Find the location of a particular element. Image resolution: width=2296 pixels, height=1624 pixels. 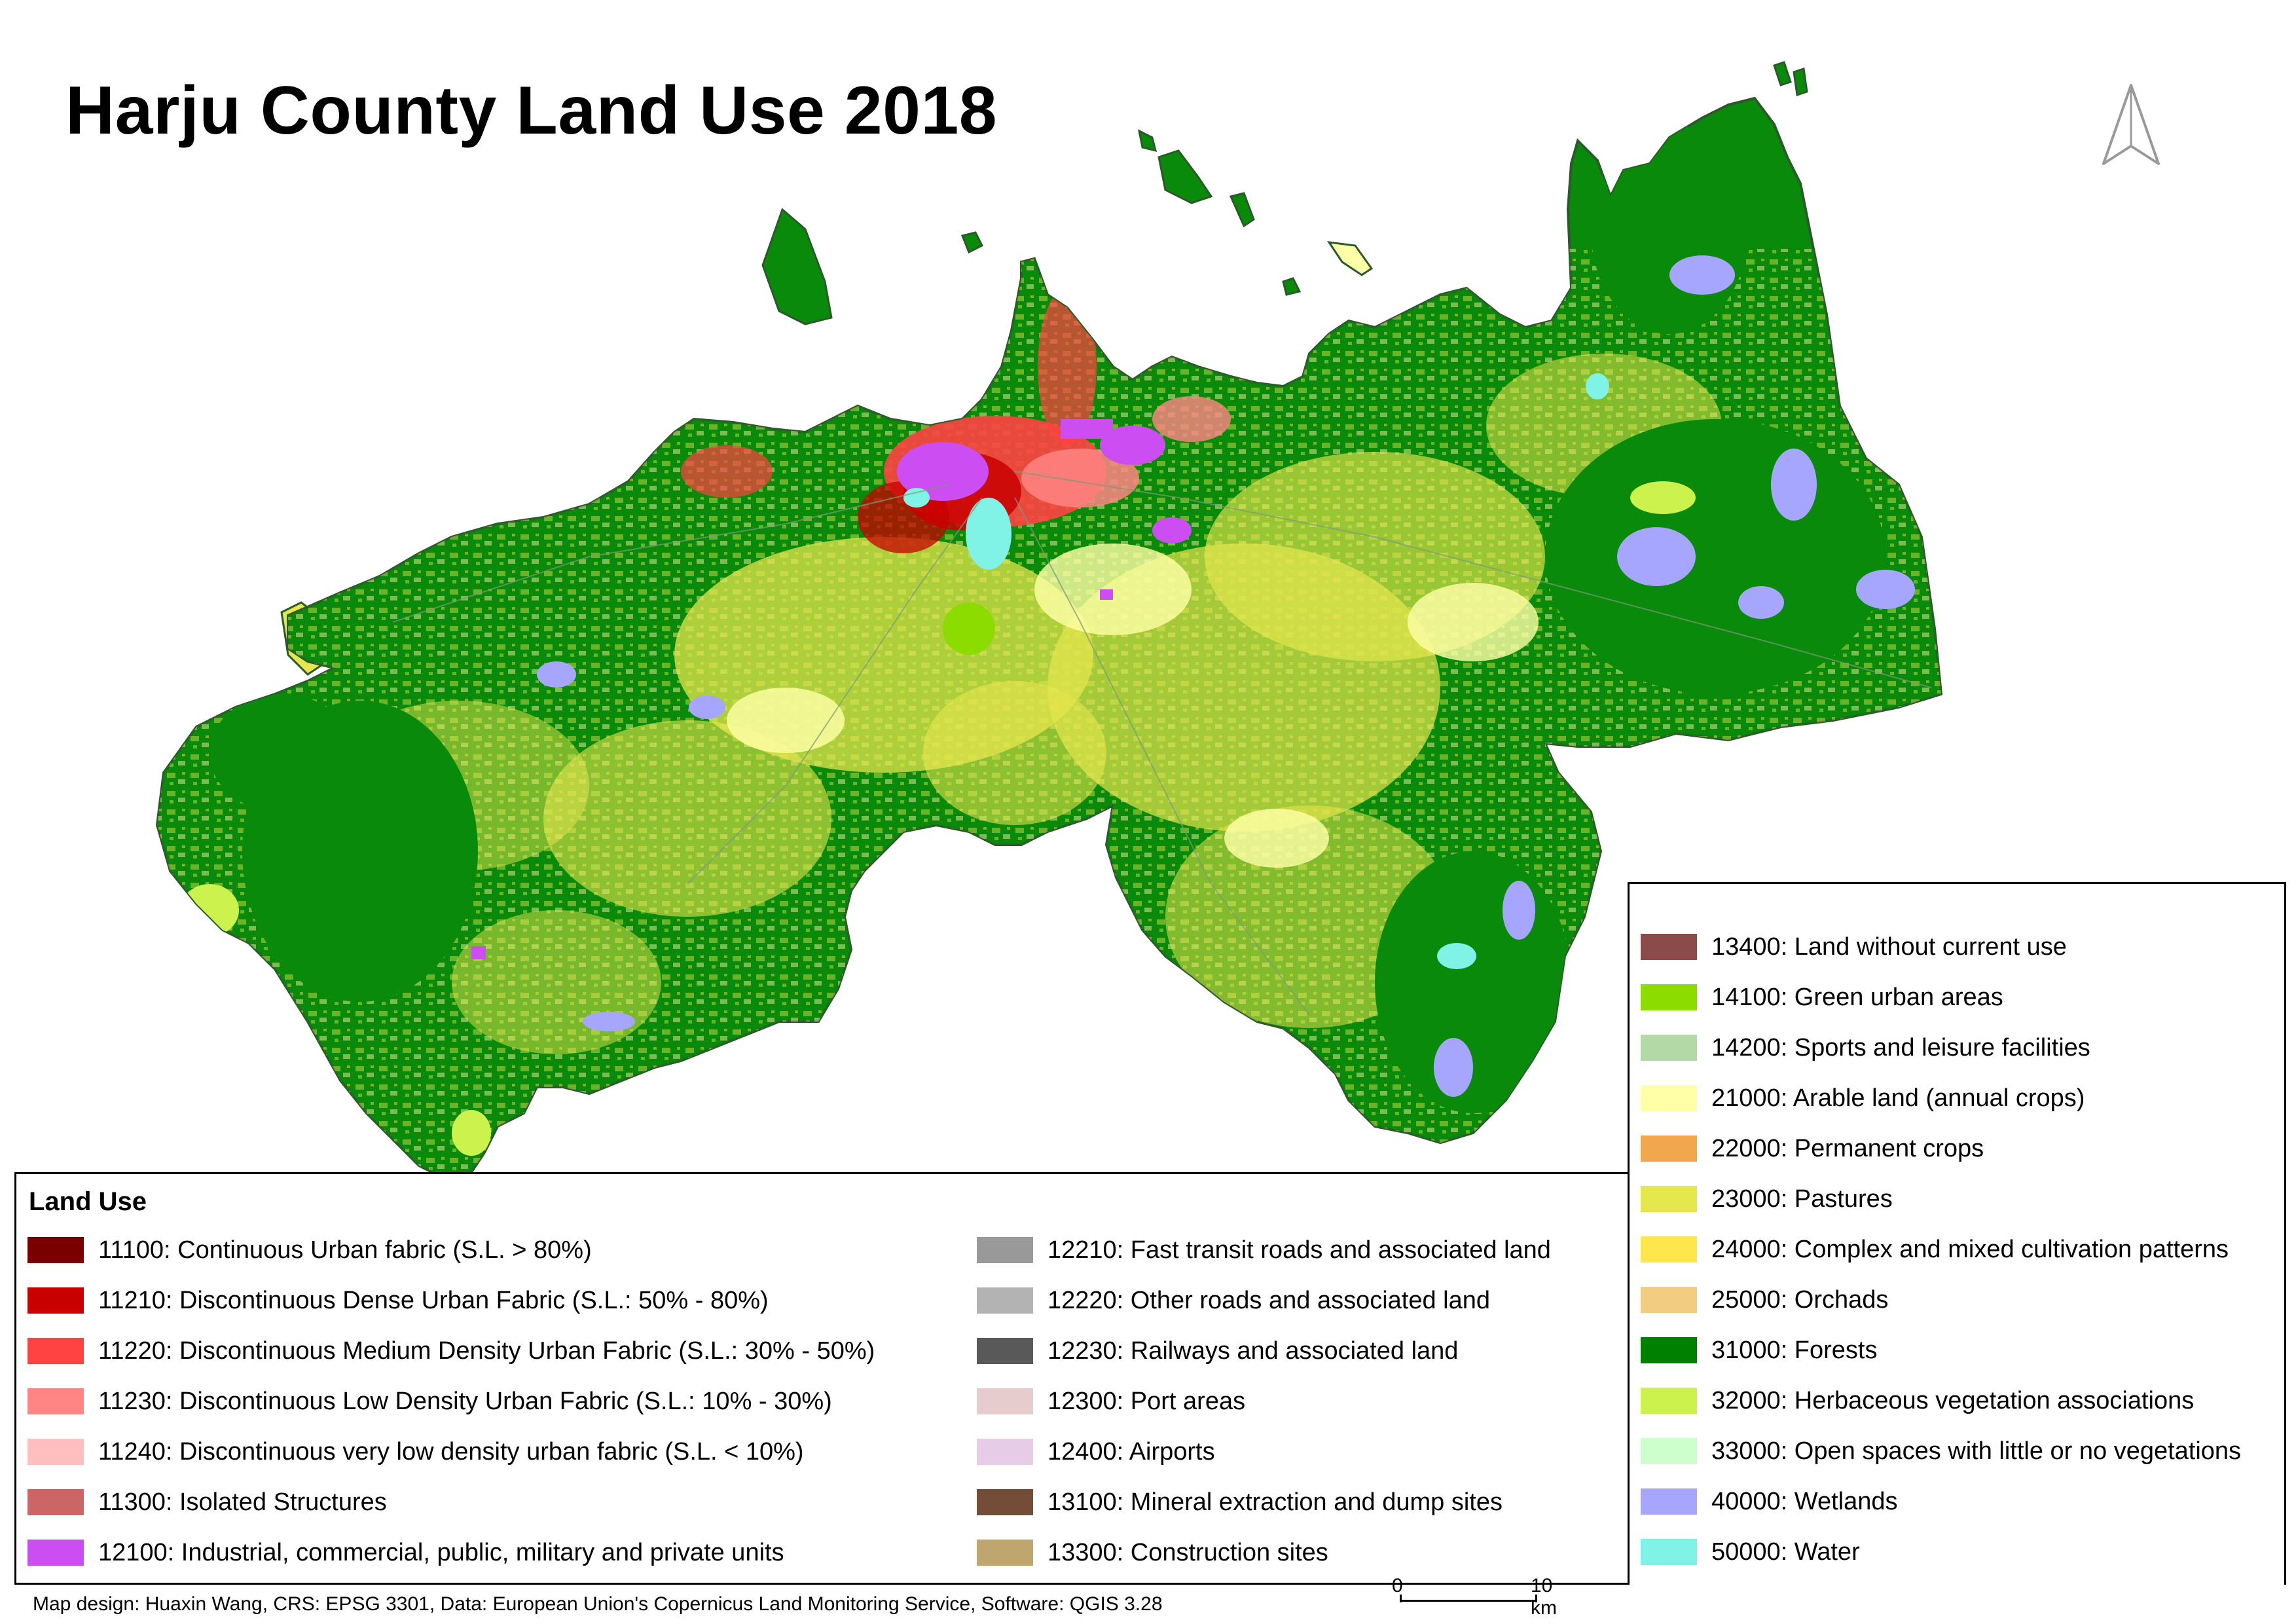

legend-entry: 22000: Permanent crops is located at coordinates (1812, 1148).